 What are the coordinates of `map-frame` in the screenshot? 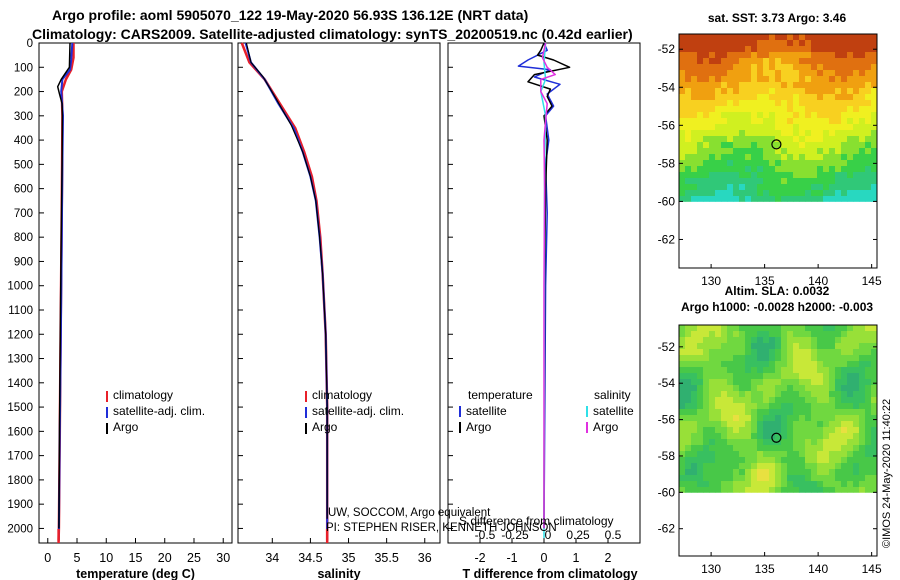 It's located at (778, 440).